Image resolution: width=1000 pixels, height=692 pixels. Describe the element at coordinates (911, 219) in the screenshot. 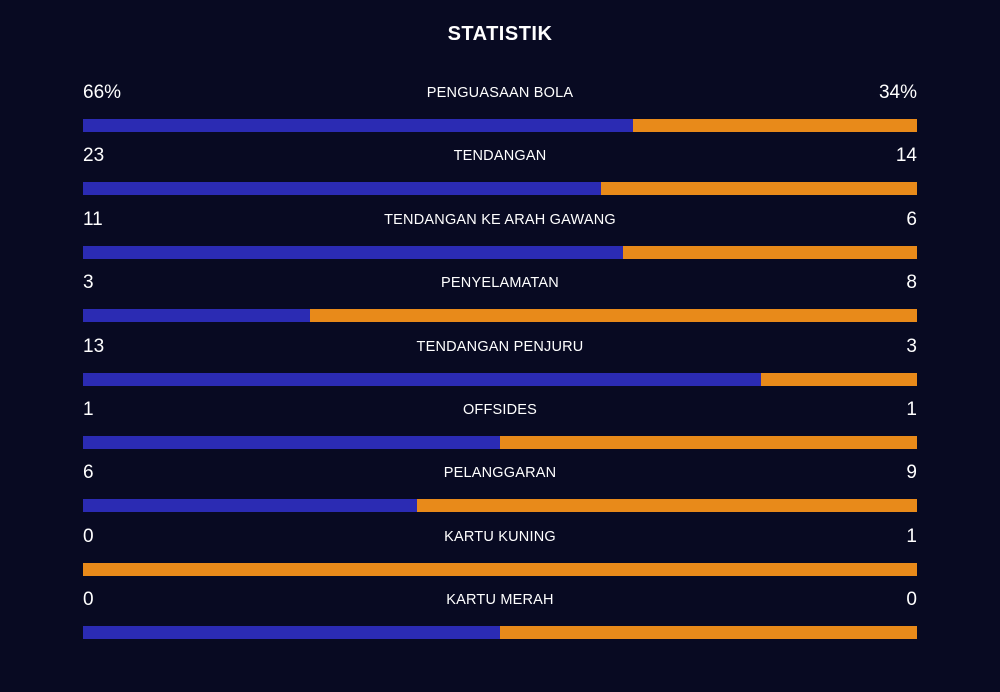

I see `away-value: 6` at that location.